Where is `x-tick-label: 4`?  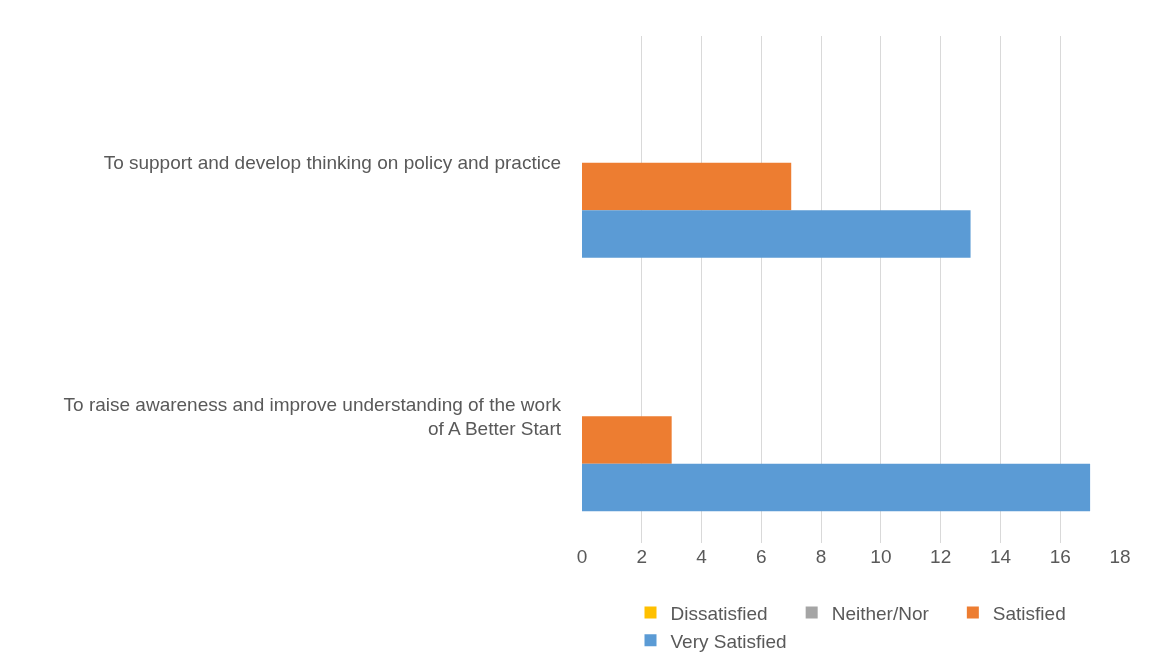 x-tick-label: 4 is located at coordinates (702, 556).